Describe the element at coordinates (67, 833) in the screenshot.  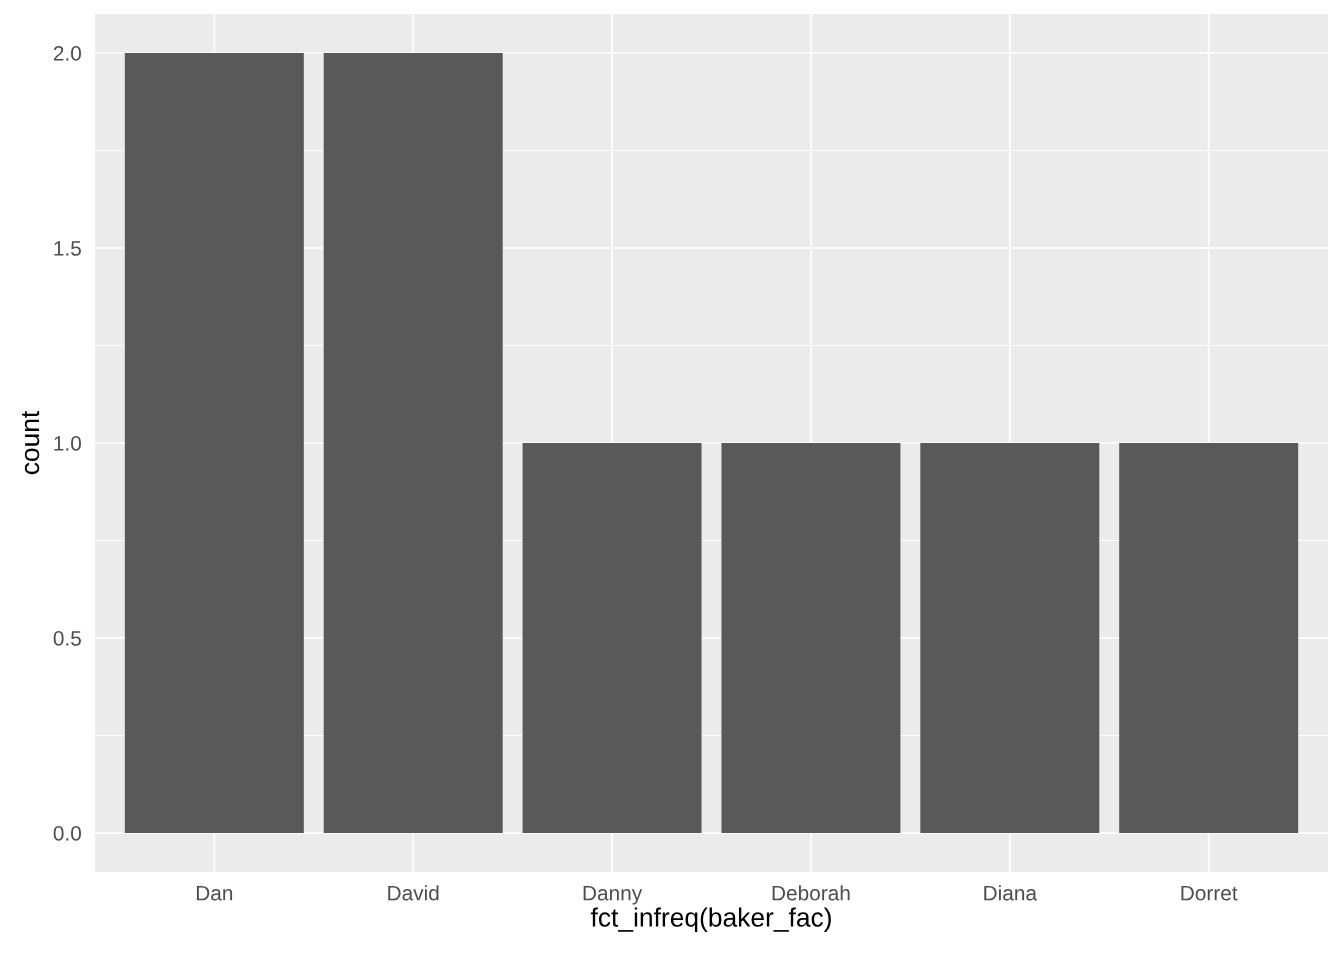
I see `y-tick-label: 0.0` at that location.